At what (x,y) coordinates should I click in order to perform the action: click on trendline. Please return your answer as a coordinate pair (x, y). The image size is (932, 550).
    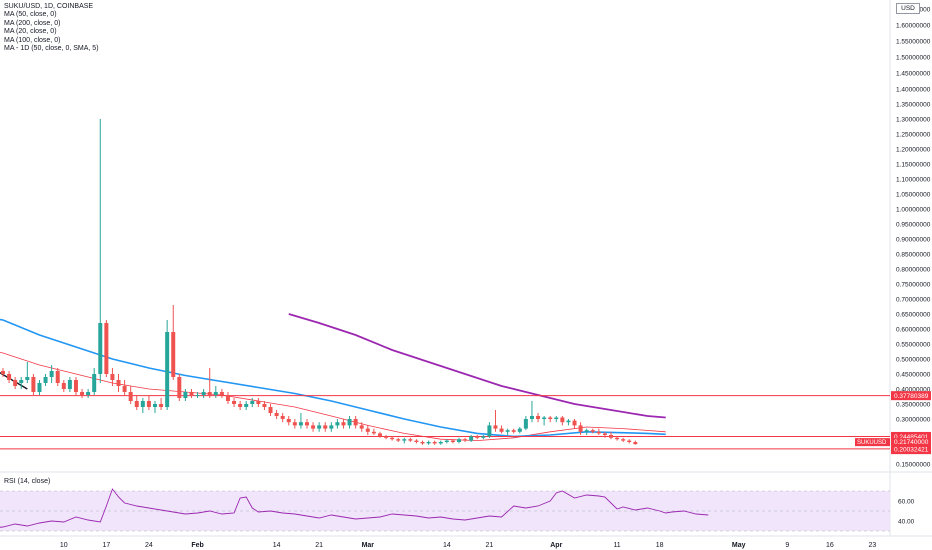
    Looking at the image, I should click on (14, 381).